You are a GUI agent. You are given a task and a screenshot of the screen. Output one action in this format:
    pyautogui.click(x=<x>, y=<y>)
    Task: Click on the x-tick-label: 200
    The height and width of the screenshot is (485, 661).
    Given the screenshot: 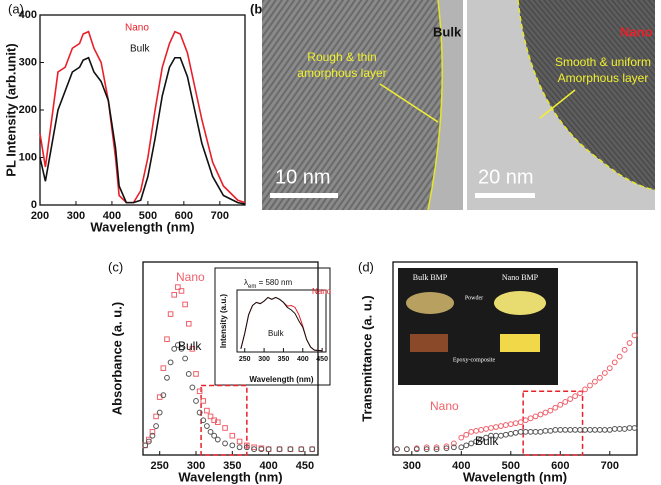 What is the action you would take?
    pyautogui.click(x=40, y=216)
    